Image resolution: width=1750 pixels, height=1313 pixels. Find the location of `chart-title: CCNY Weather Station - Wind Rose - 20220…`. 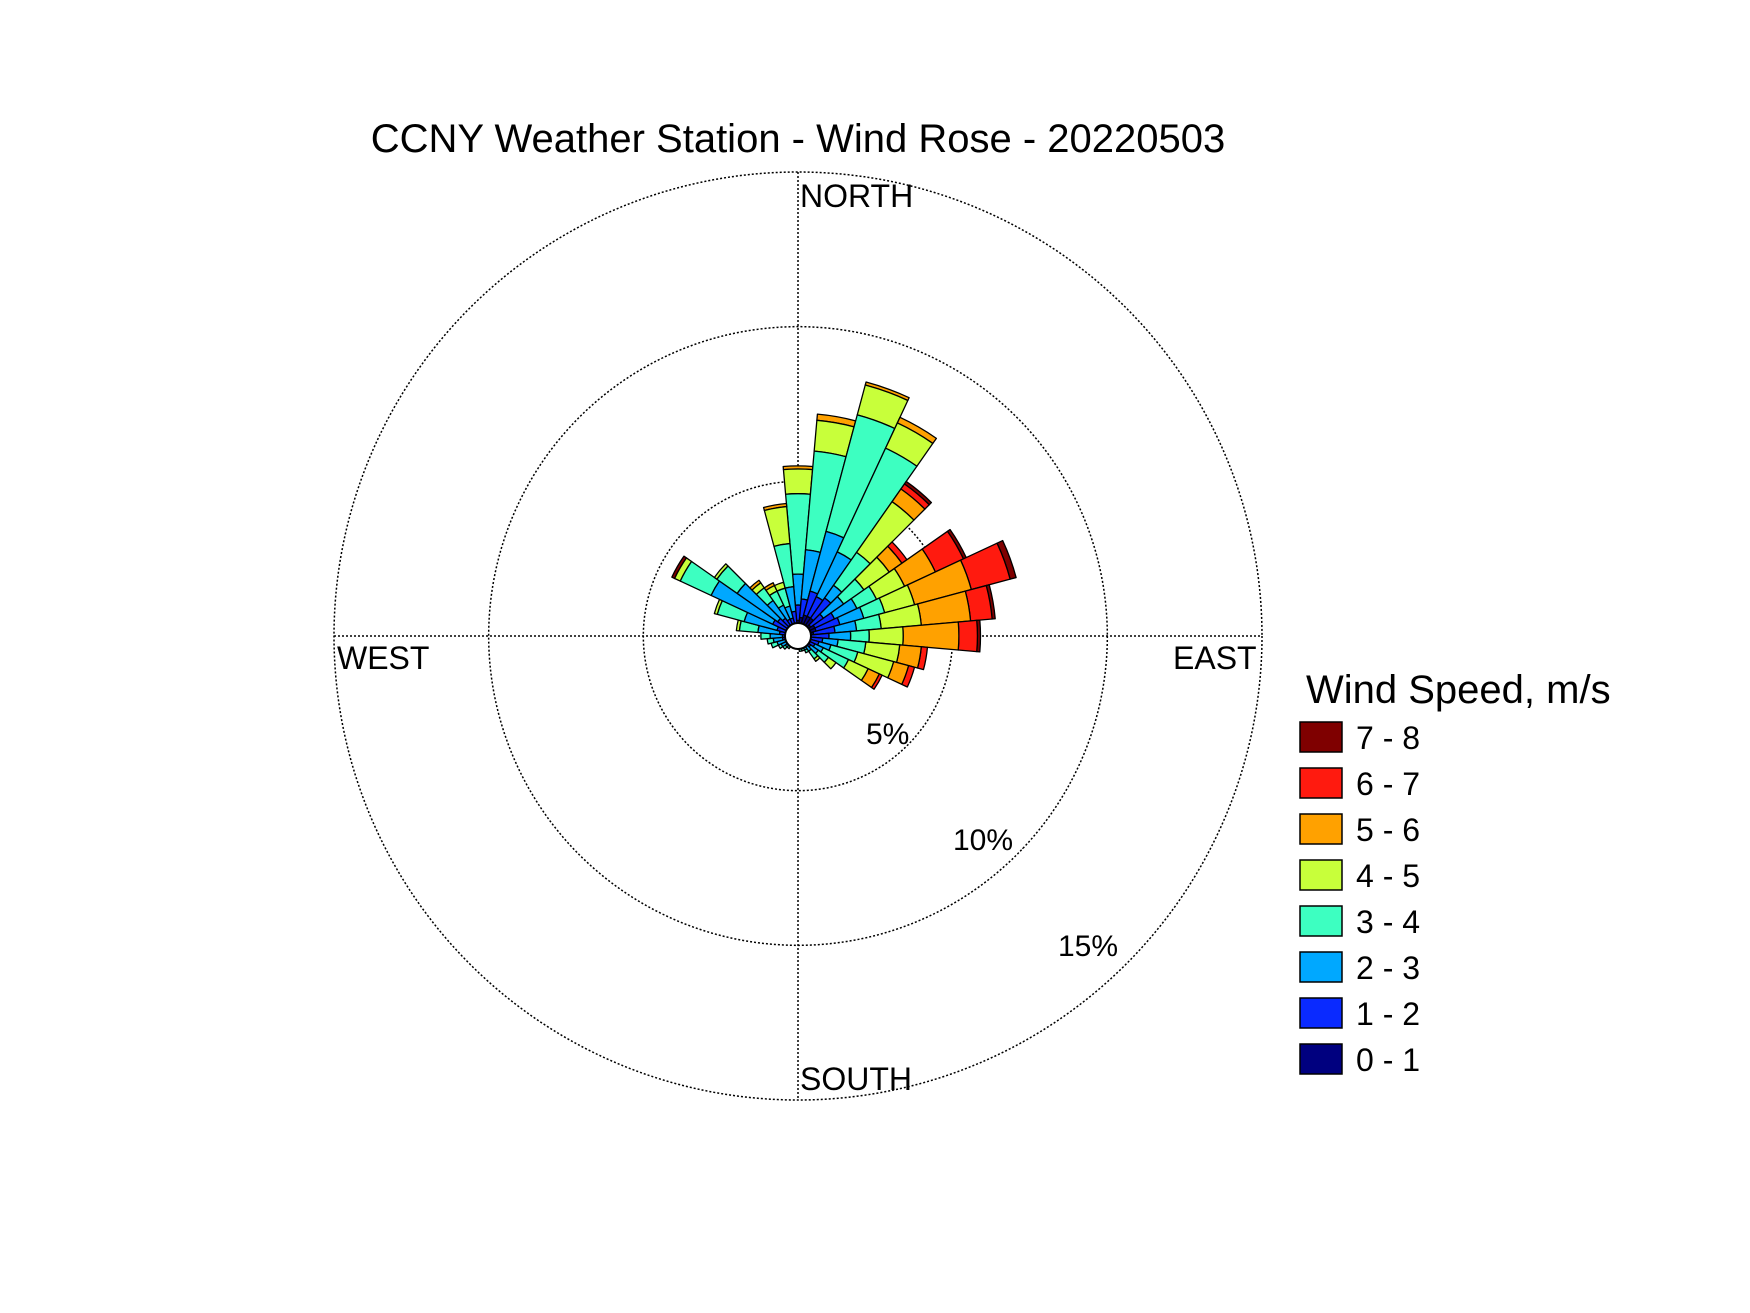

chart-title: CCNY Weather Station - Wind Rose - 20220… is located at coordinates (798, 139).